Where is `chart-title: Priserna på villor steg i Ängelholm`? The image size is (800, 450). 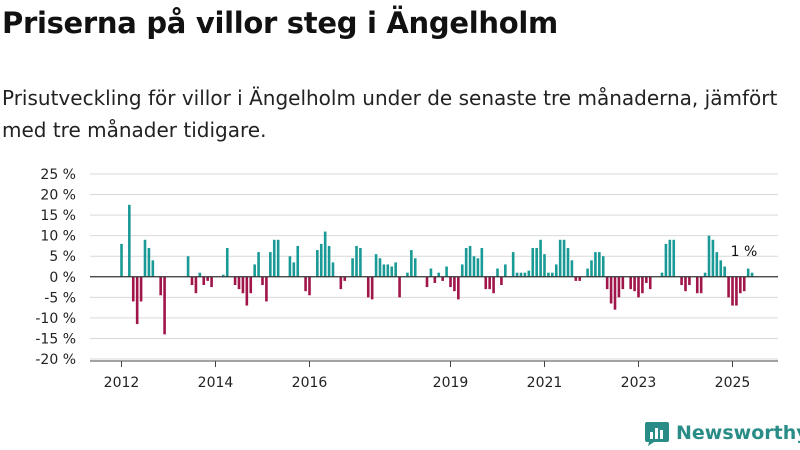
chart-title: Priserna på villor steg i Ängelholm is located at coordinates (280, 23).